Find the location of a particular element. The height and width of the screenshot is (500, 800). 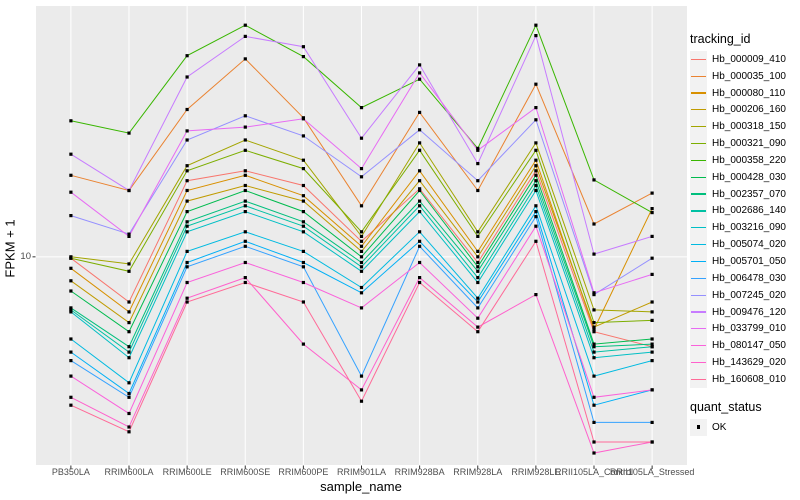

legend-item-Hb_000428_030: Hb_000428_030 is located at coordinates (738, 177).